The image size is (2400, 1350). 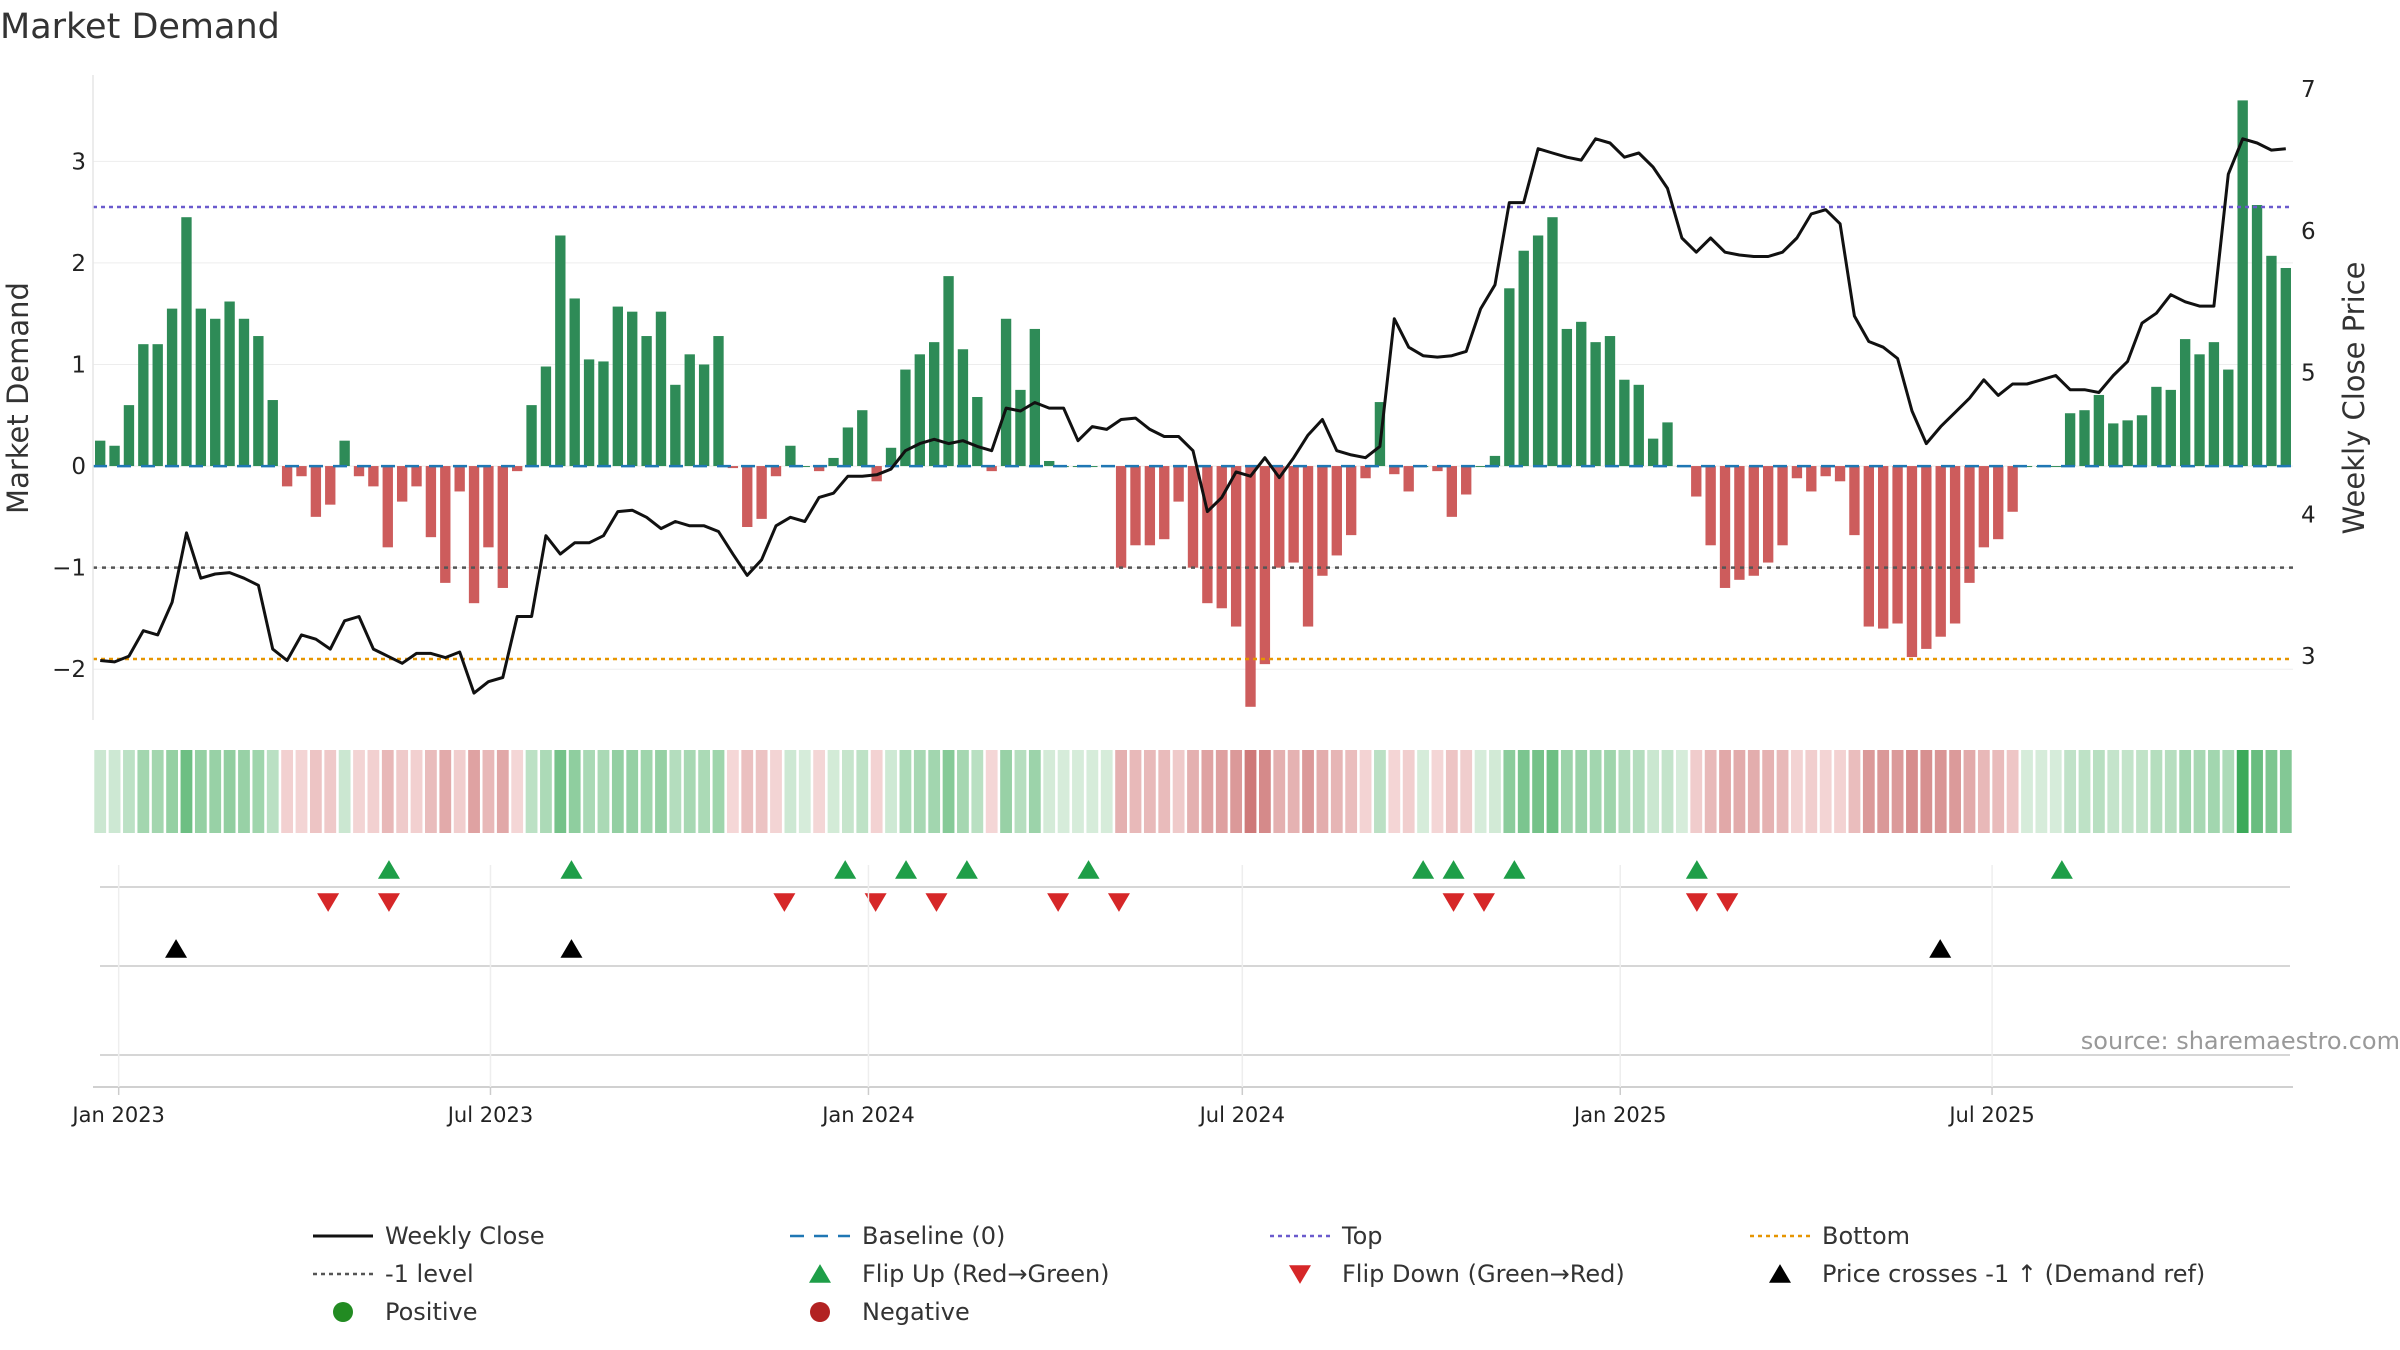 What do you see at coordinates (431, 1312) in the screenshot?
I see `legend-label: Positive` at bounding box center [431, 1312].